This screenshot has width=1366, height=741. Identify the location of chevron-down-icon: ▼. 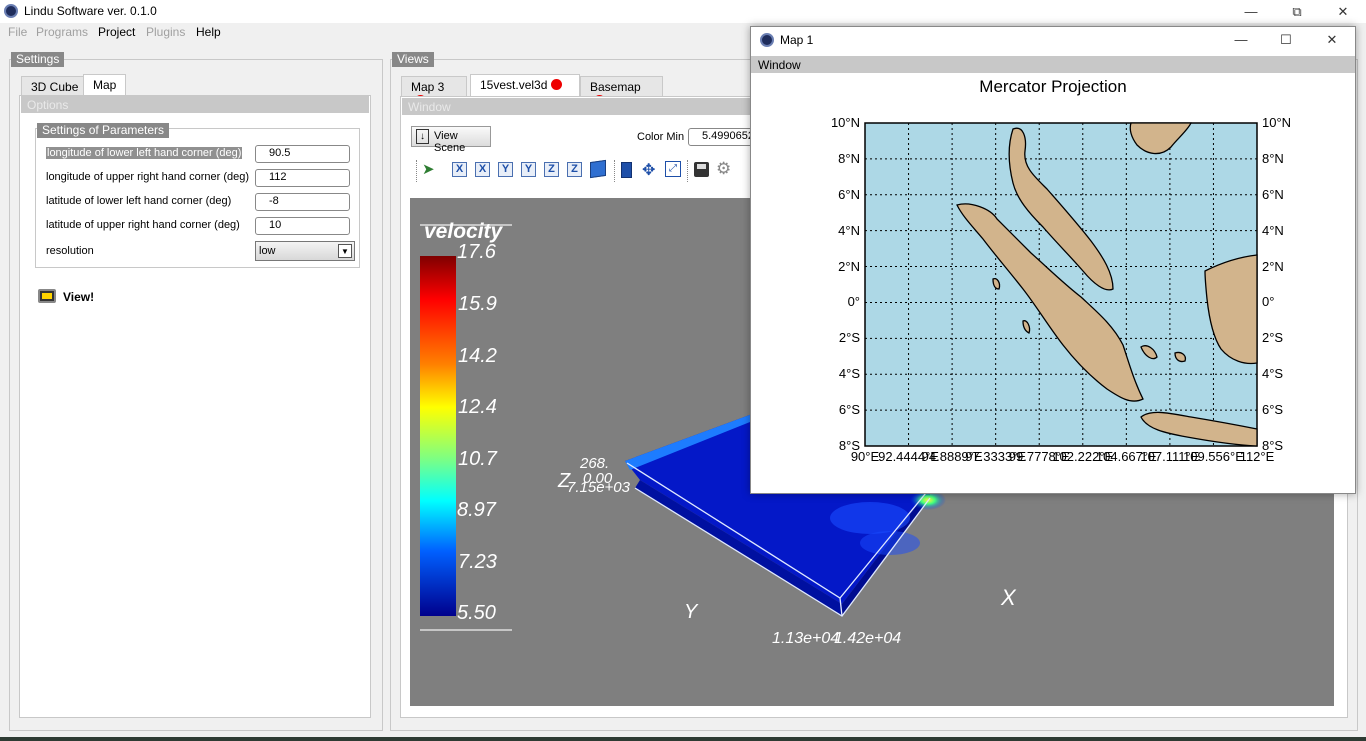
(345, 251).